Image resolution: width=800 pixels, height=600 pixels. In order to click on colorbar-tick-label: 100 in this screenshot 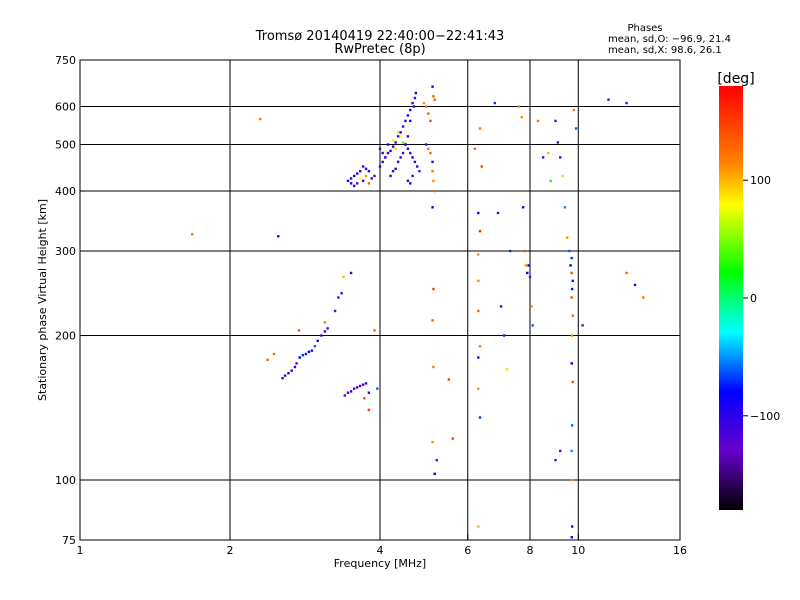, I will do `click(760, 180)`.